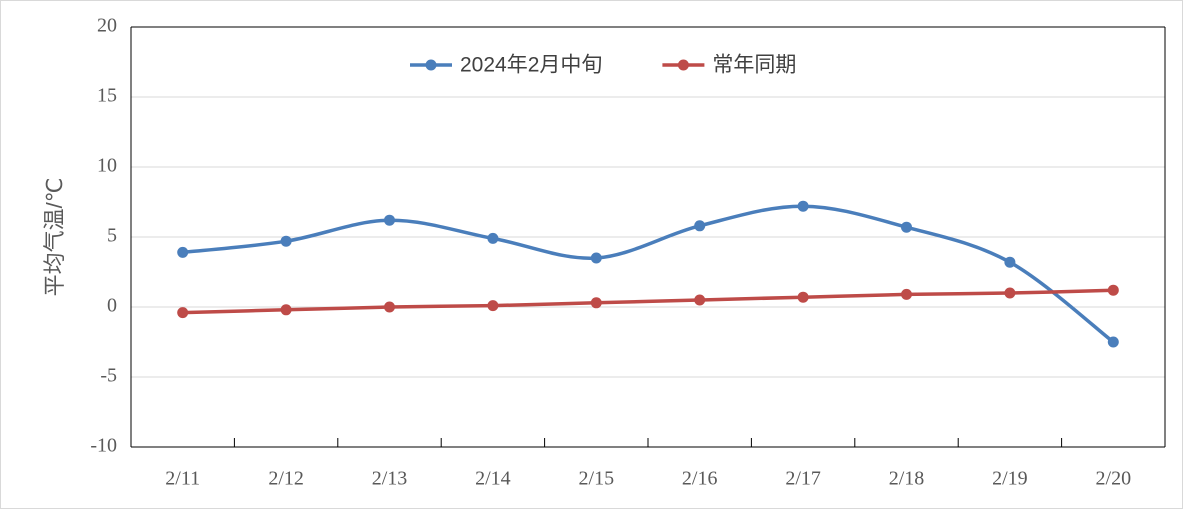  I want to click on x-tick-label: 2/12, so click(286, 479).